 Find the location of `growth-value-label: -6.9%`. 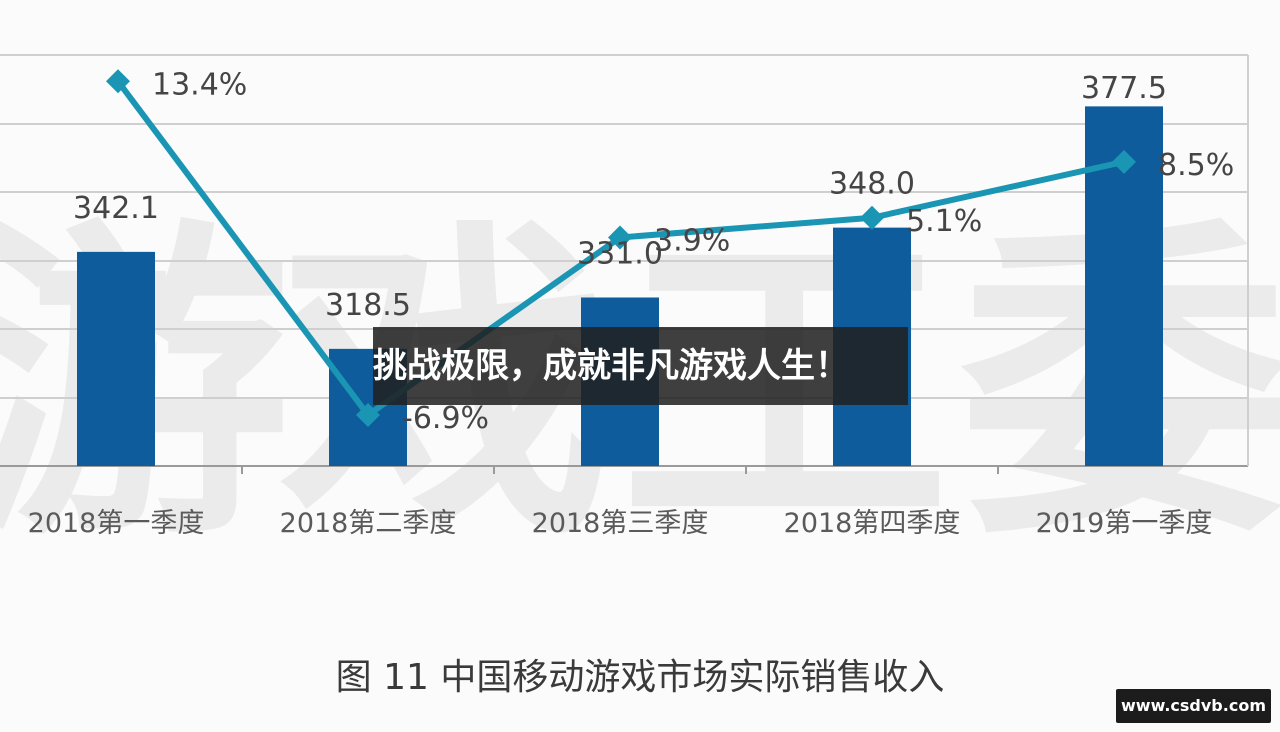

growth-value-label: -6.9% is located at coordinates (445, 418).